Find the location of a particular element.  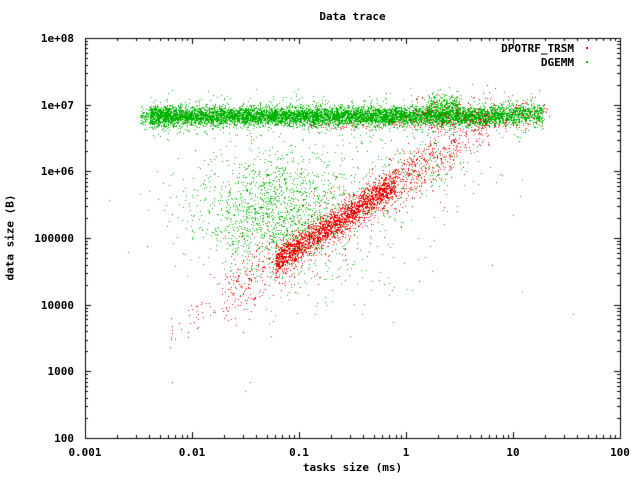

x-tick-label: 0.001 is located at coordinates (85, 452).